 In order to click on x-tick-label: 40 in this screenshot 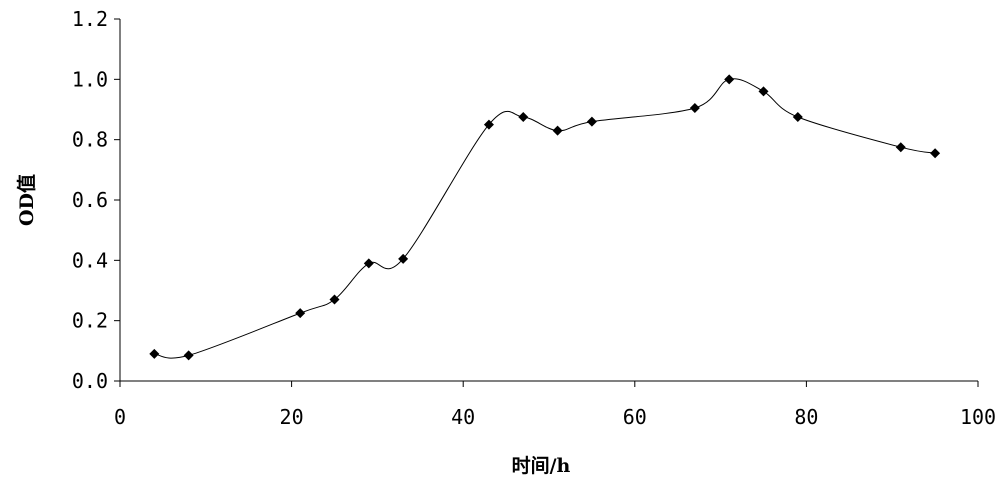, I will do `click(463, 417)`.